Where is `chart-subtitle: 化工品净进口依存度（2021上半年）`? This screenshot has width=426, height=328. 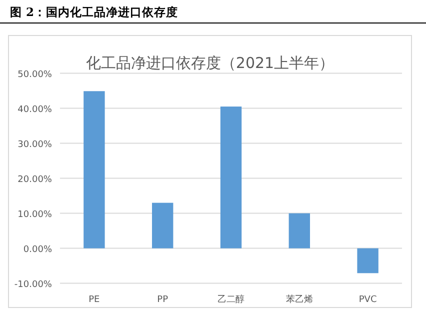 chart-subtitle: 化工品净进口依存度（2021上半年） is located at coordinates (210, 63).